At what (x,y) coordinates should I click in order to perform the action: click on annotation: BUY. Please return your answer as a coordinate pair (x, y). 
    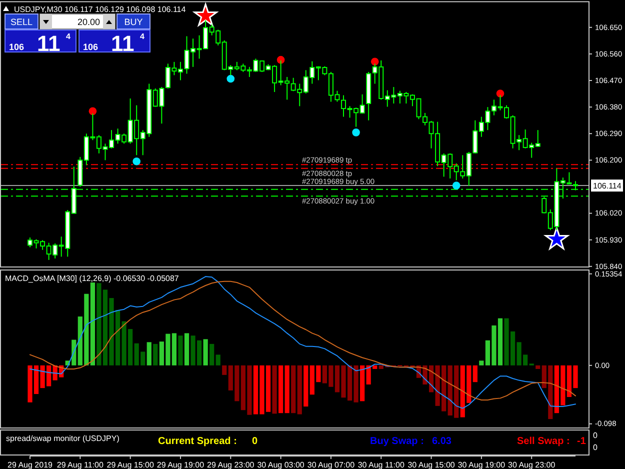
    Looking at the image, I should click on (133, 22).